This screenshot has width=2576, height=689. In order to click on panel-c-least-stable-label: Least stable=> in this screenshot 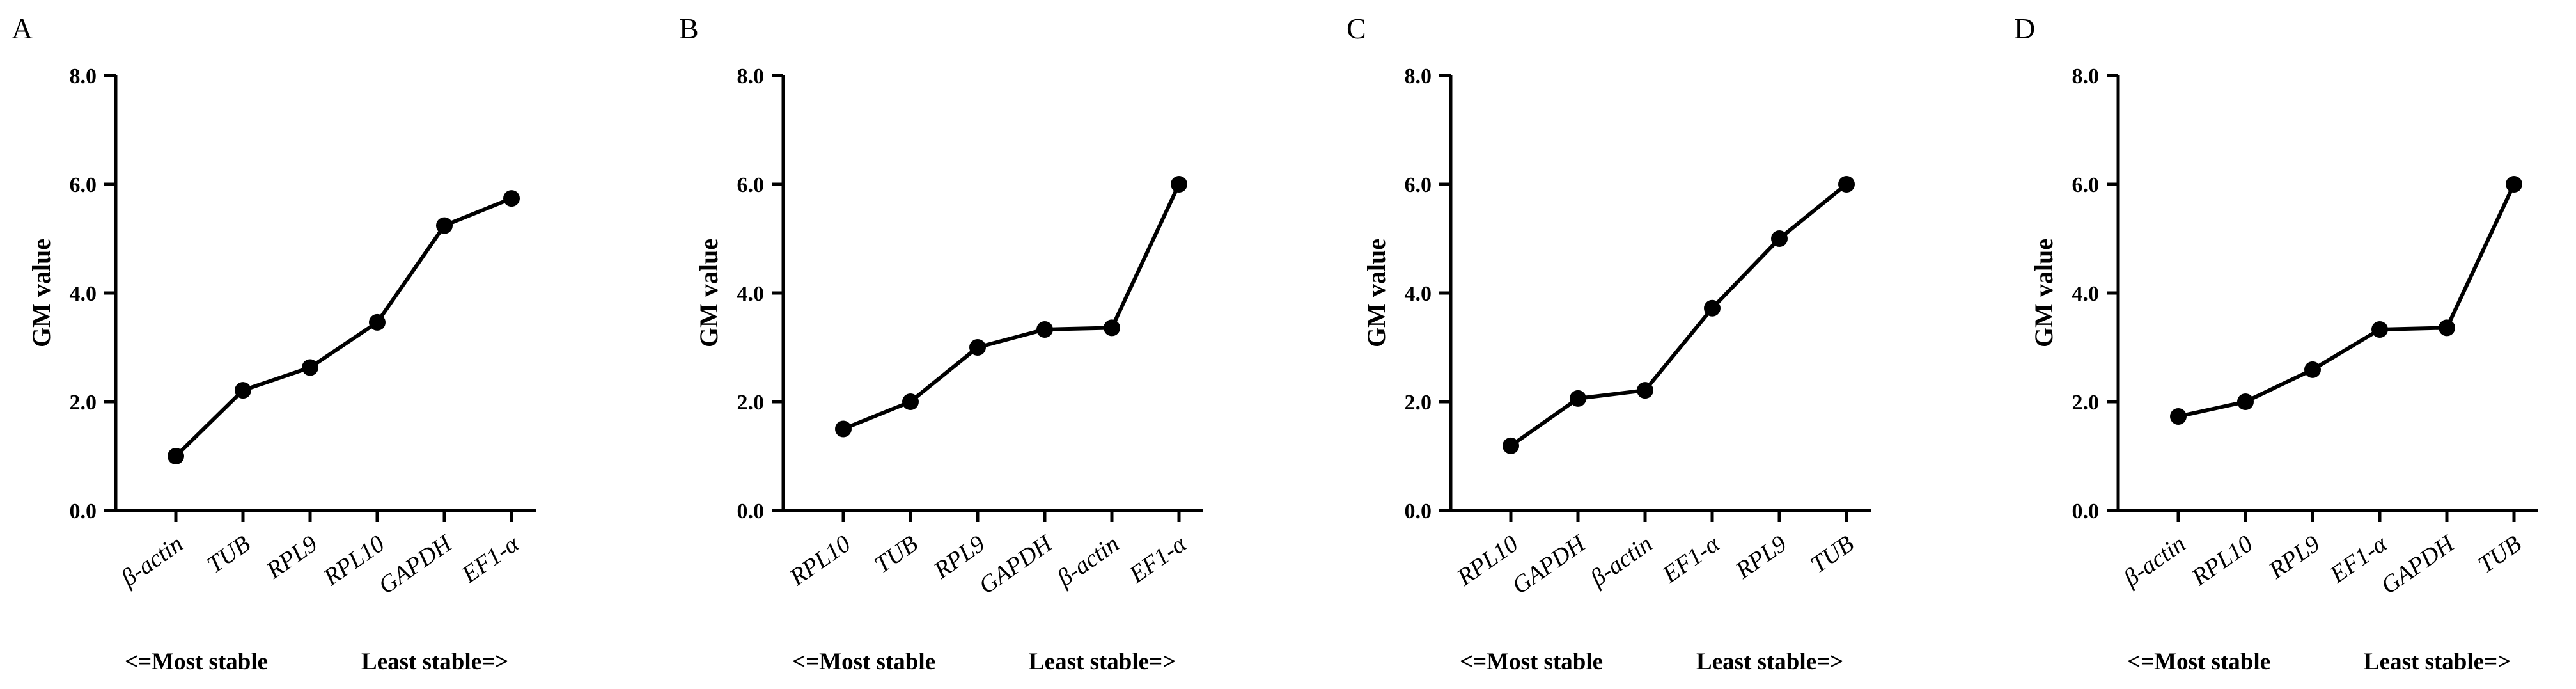, I will do `click(1769, 662)`.